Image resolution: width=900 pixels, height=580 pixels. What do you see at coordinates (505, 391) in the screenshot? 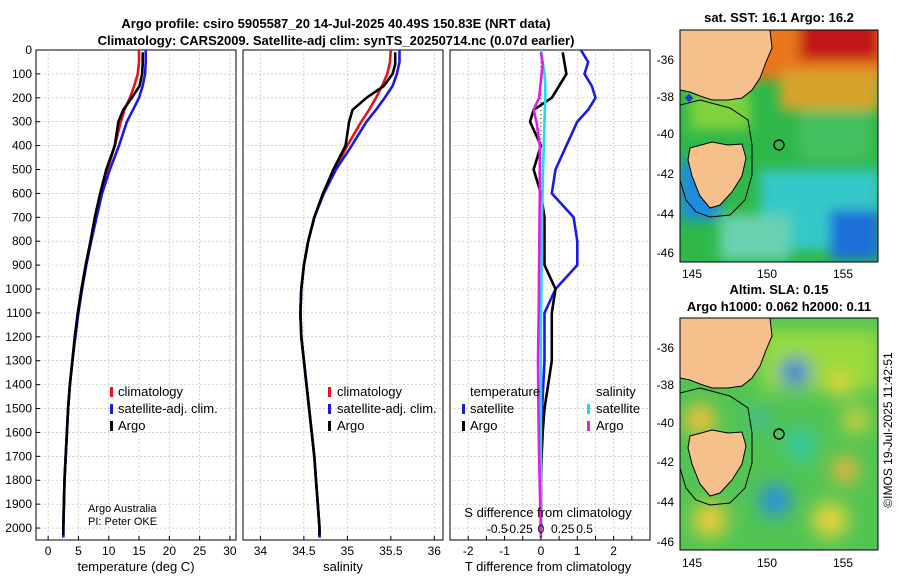
I see `legend-title-temperature: temperature` at bounding box center [505, 391].